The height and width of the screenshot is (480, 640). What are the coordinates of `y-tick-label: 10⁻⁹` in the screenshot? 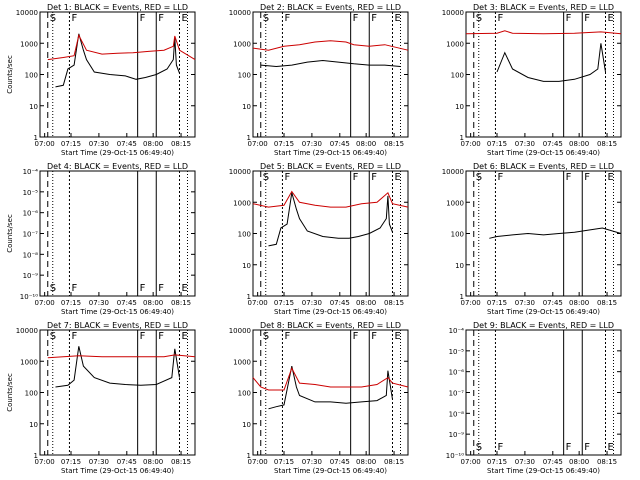 It's located at (31, 276).